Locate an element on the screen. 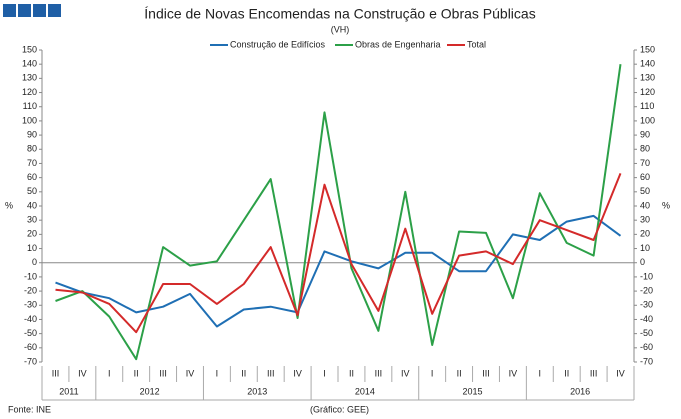  y-tick-label: 140 is located at coordinates (29, 64).